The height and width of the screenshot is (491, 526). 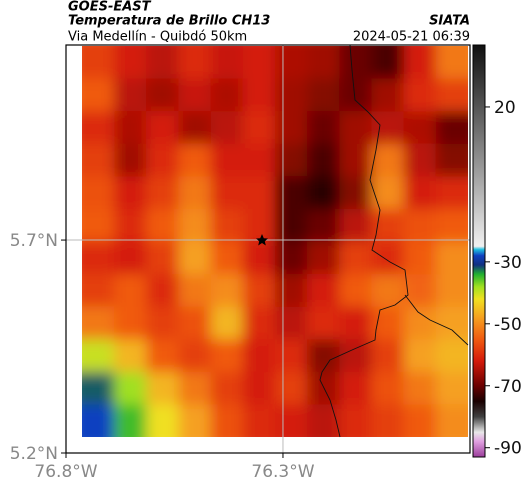 What do you see at coordinates (110, 7) in the screenshot?
I see `title: GOES-EAST` at bounding box center [110, 7].